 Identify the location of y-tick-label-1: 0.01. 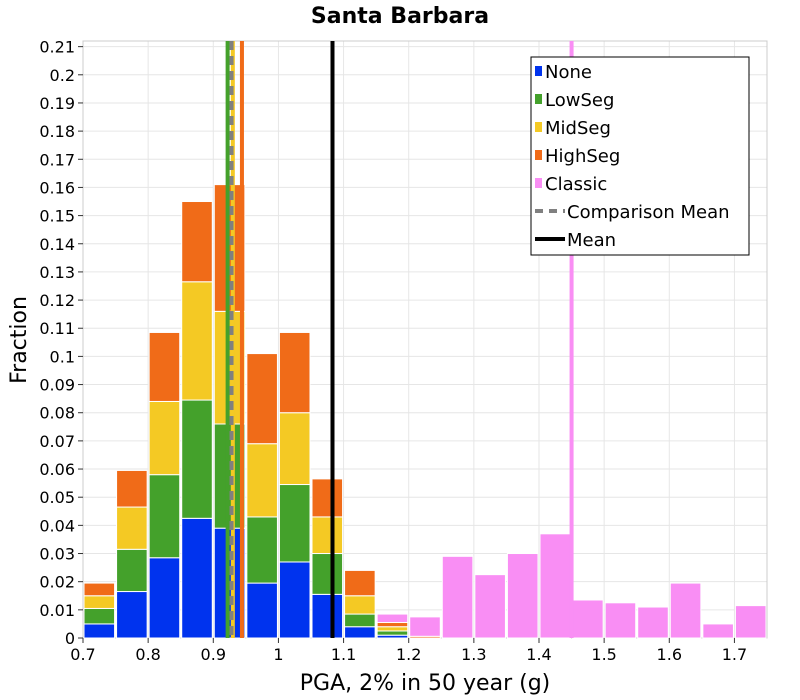
(57, 610).